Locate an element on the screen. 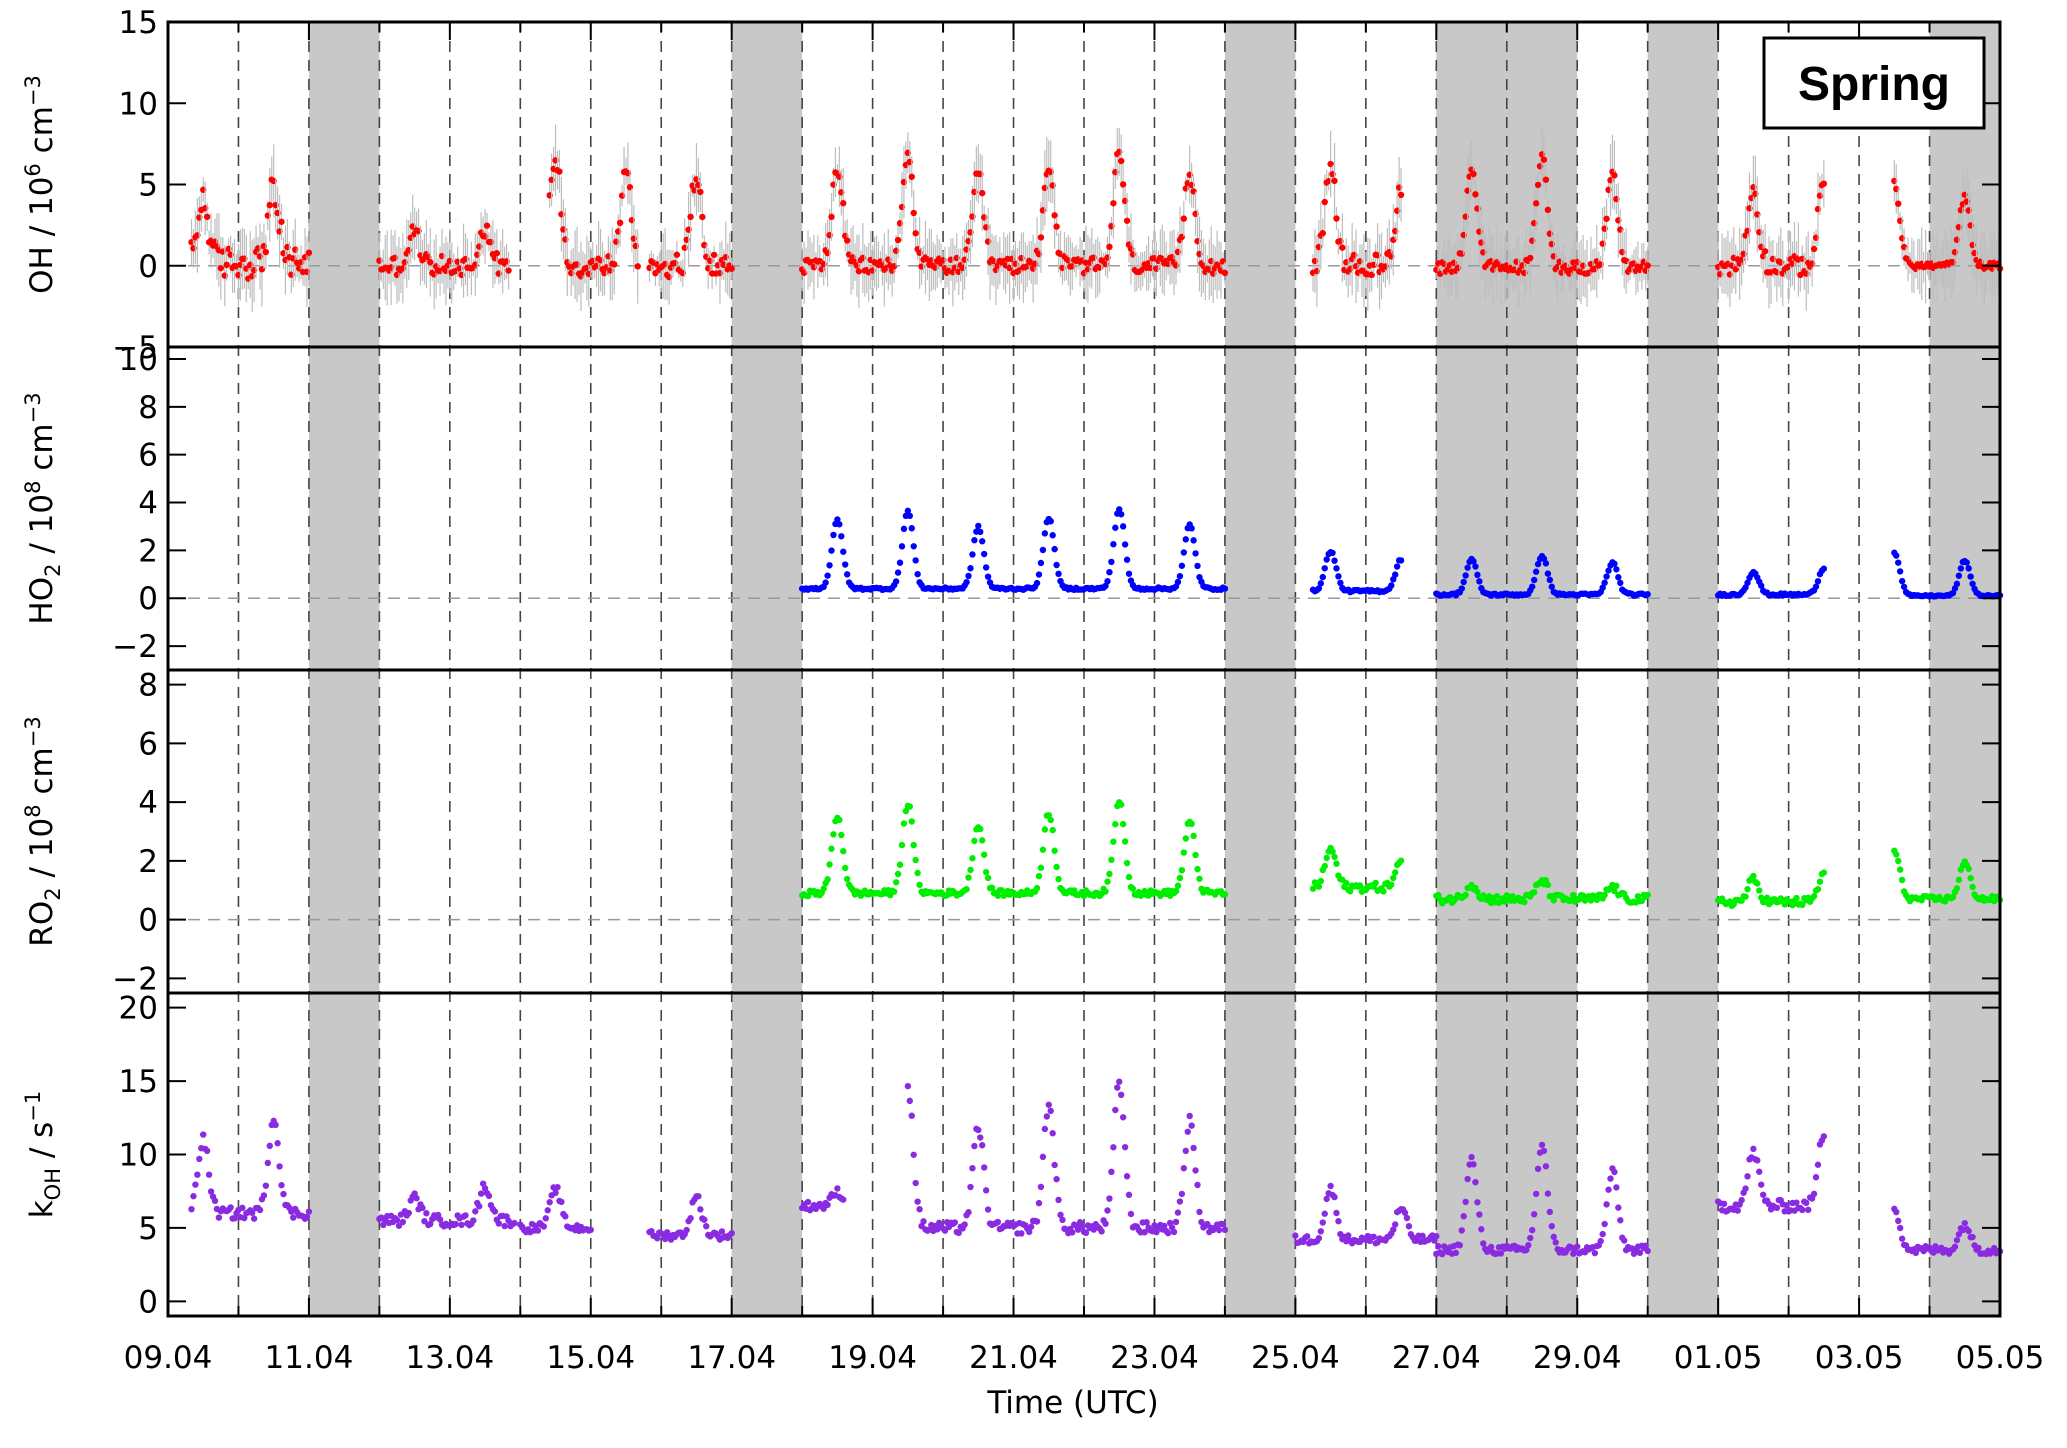 This screenshot has height=1448, width=2067. y-tick-label: −5 is located at coordinates (135, 348).